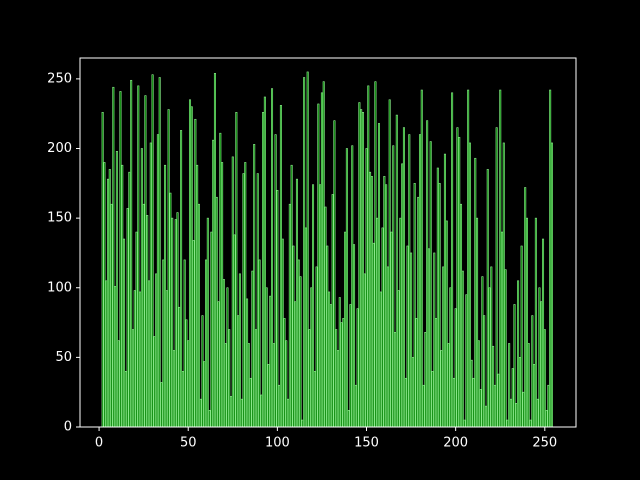 This screenshot has height=480, width=640. What do you see at coordinates (188, 443) in the screenshot?
I see `x-tick-label: 50` at bounding box center [188, 443].